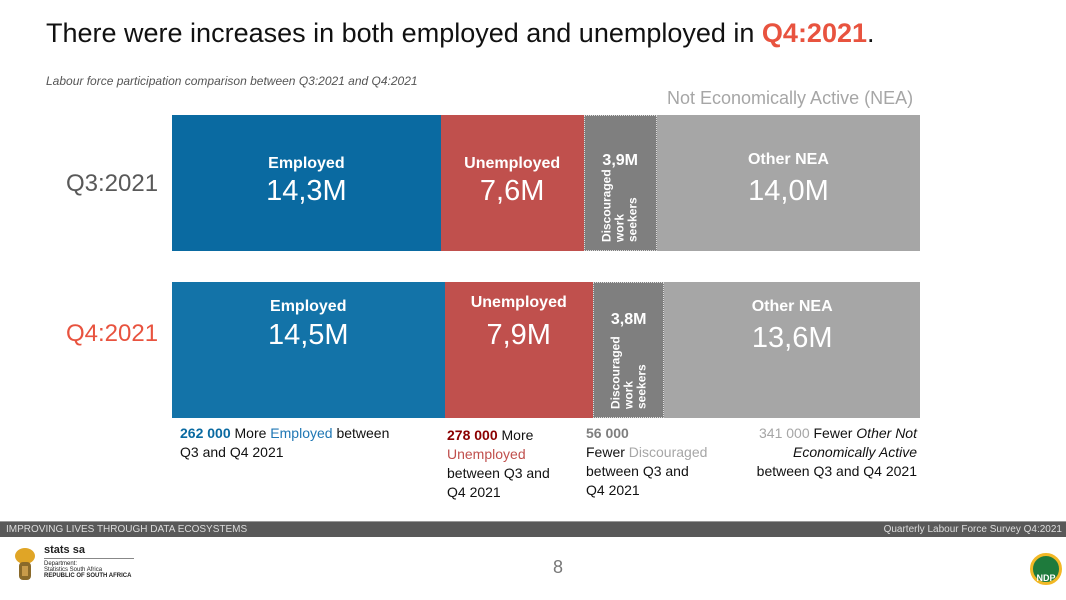 This screenshot has width=1066, height=600. What do you see at coordinates (301, 433) in the screenshot?
I see `note-category: Employed` at bounding box center [301, 433].